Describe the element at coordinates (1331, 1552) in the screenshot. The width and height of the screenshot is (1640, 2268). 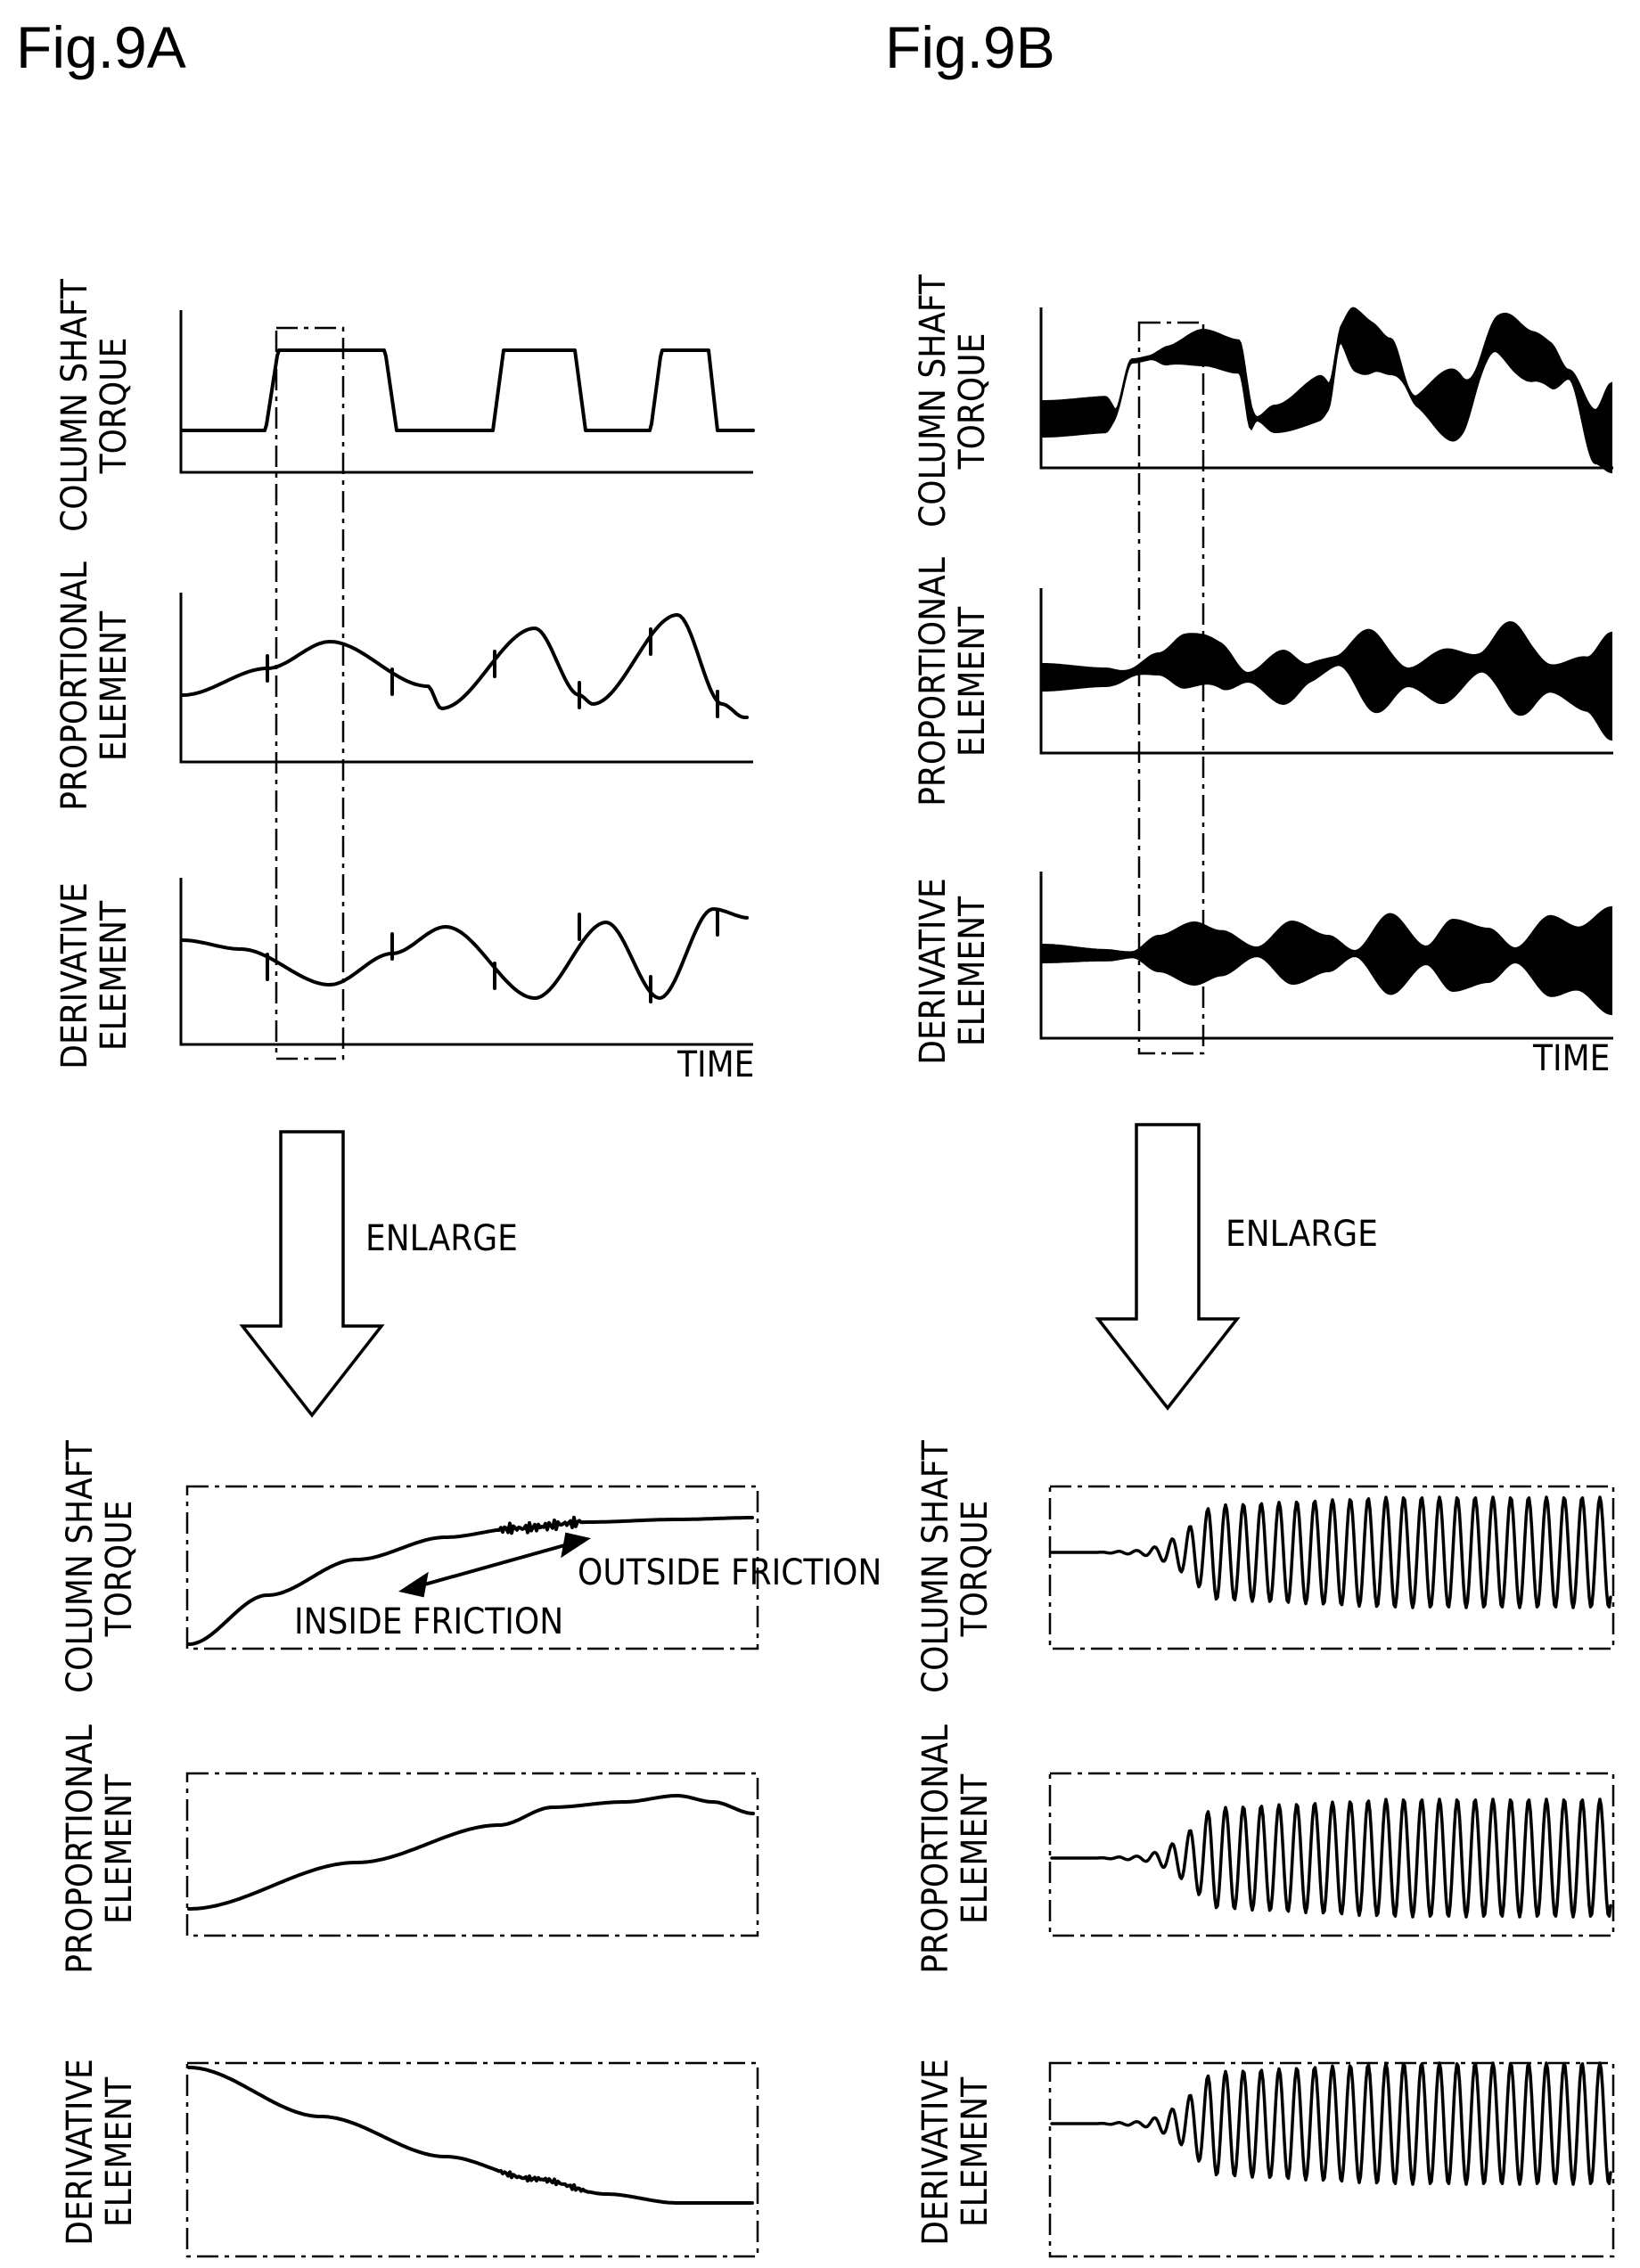
I see `b-enlarged-torque-oscillation` at that location.